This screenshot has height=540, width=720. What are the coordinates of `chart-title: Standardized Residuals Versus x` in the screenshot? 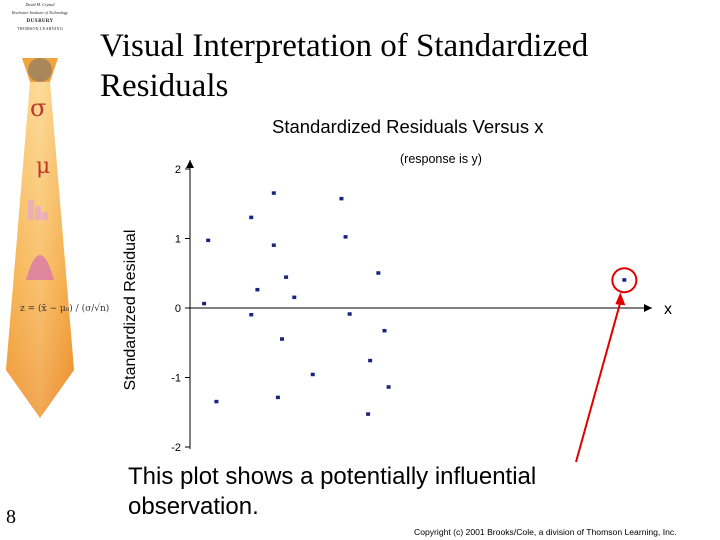 It's located at (408, 126).